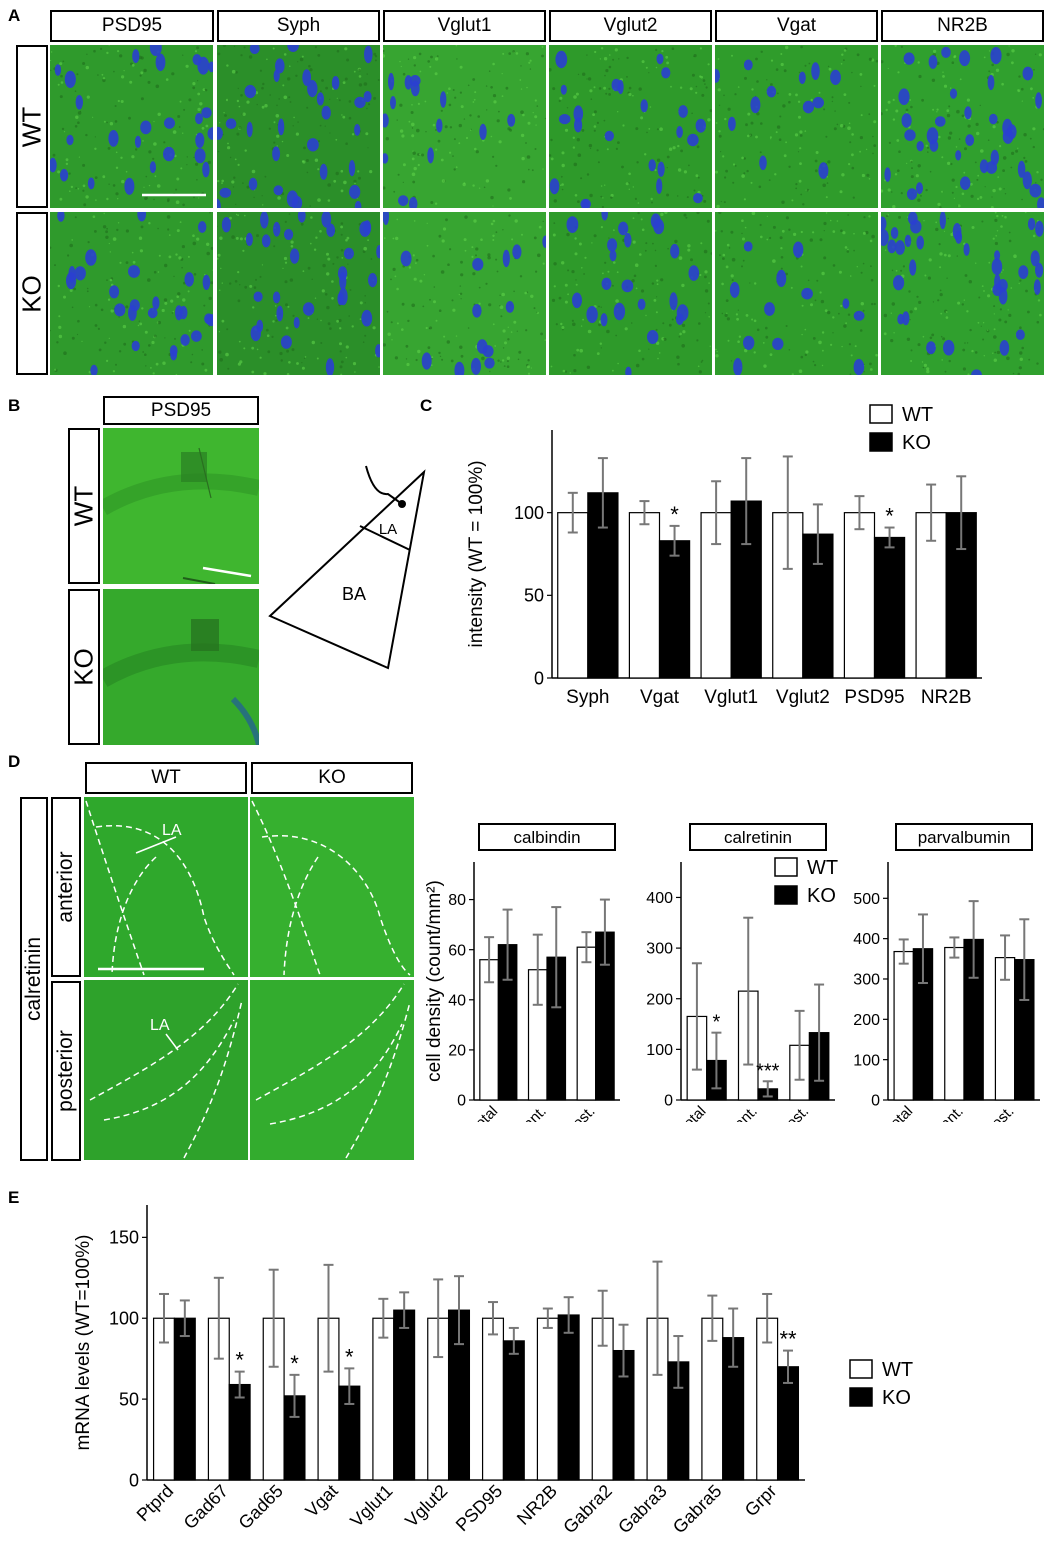 This screenshot has width=1047, height=1555. I want to click on bar-wt-gabra5, so click(712, 1399).